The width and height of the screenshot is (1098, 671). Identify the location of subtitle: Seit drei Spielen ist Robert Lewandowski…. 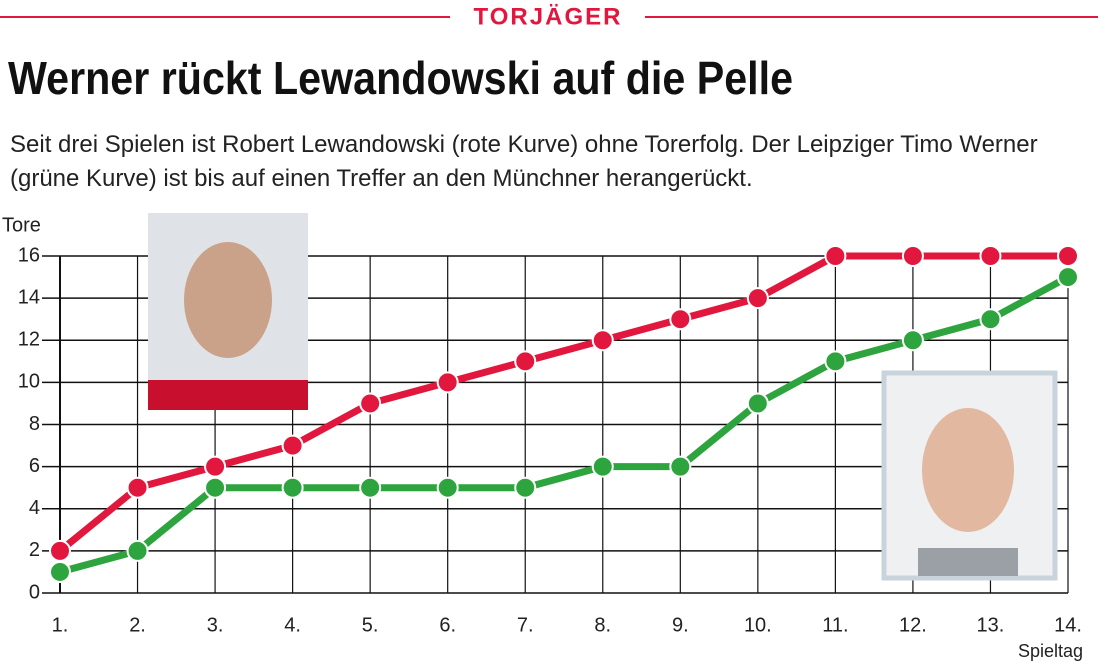
(524, 161).